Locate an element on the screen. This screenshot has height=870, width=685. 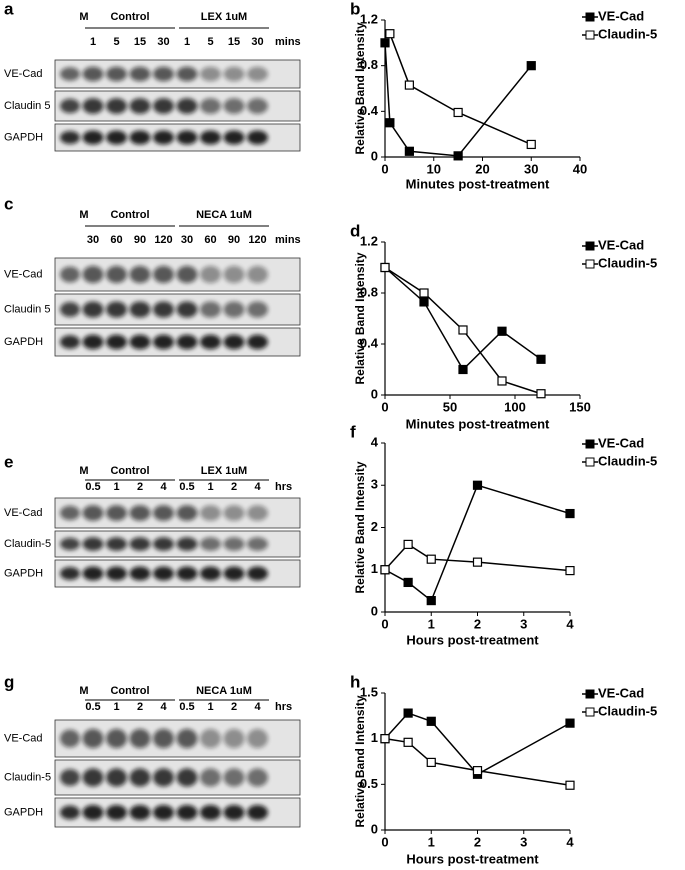
legend-label: Claudin-5 is located at coordinates (627, 460).